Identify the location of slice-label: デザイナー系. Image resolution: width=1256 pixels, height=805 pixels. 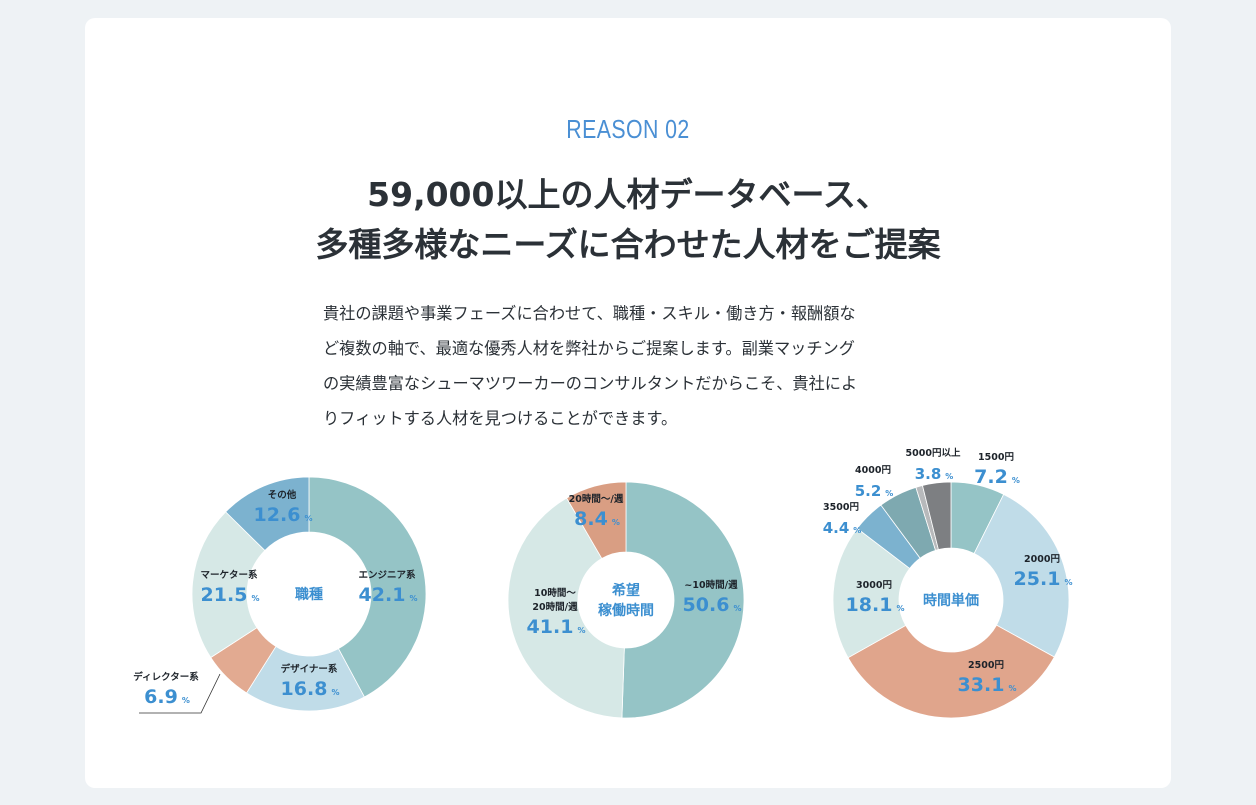
(309, 669).